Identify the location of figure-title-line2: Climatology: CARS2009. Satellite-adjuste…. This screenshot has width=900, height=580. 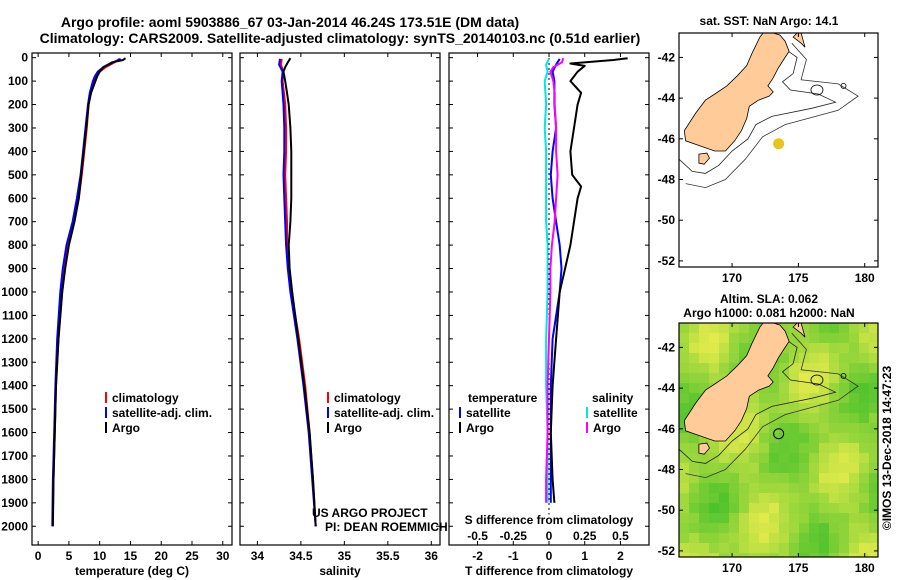
(340, 38).